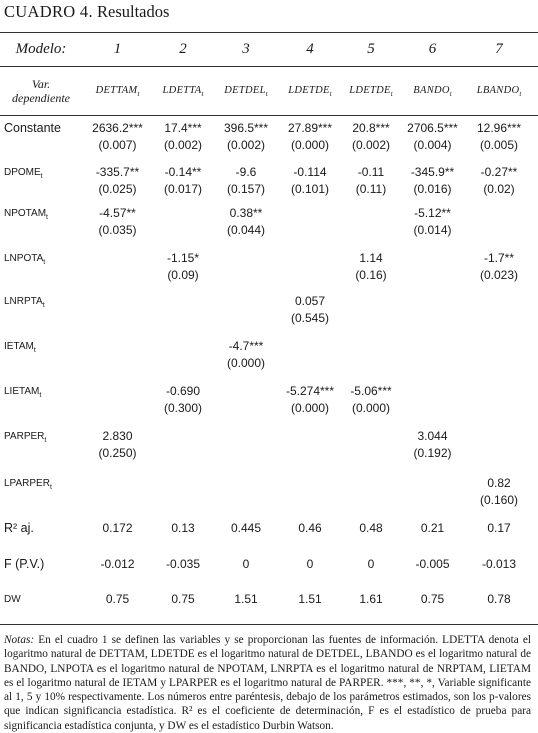 The height and width of the screenshot is (733, 538). I want to click on table-cell: -0.035, so click(183, 568).